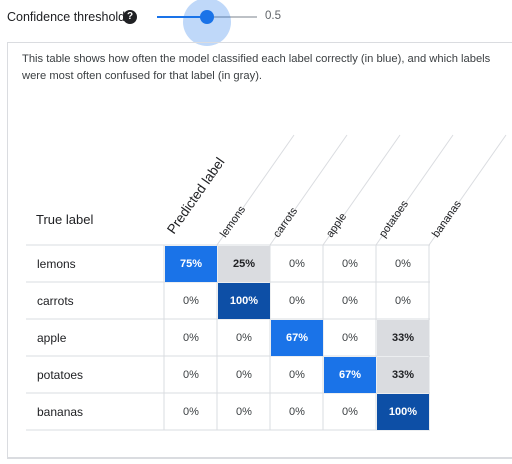 This screenshot has height=464, width=512. Describe the element at coordinates (66, 17) in the screenshot. I see `threshold-label: Confidence threshold` at that location.